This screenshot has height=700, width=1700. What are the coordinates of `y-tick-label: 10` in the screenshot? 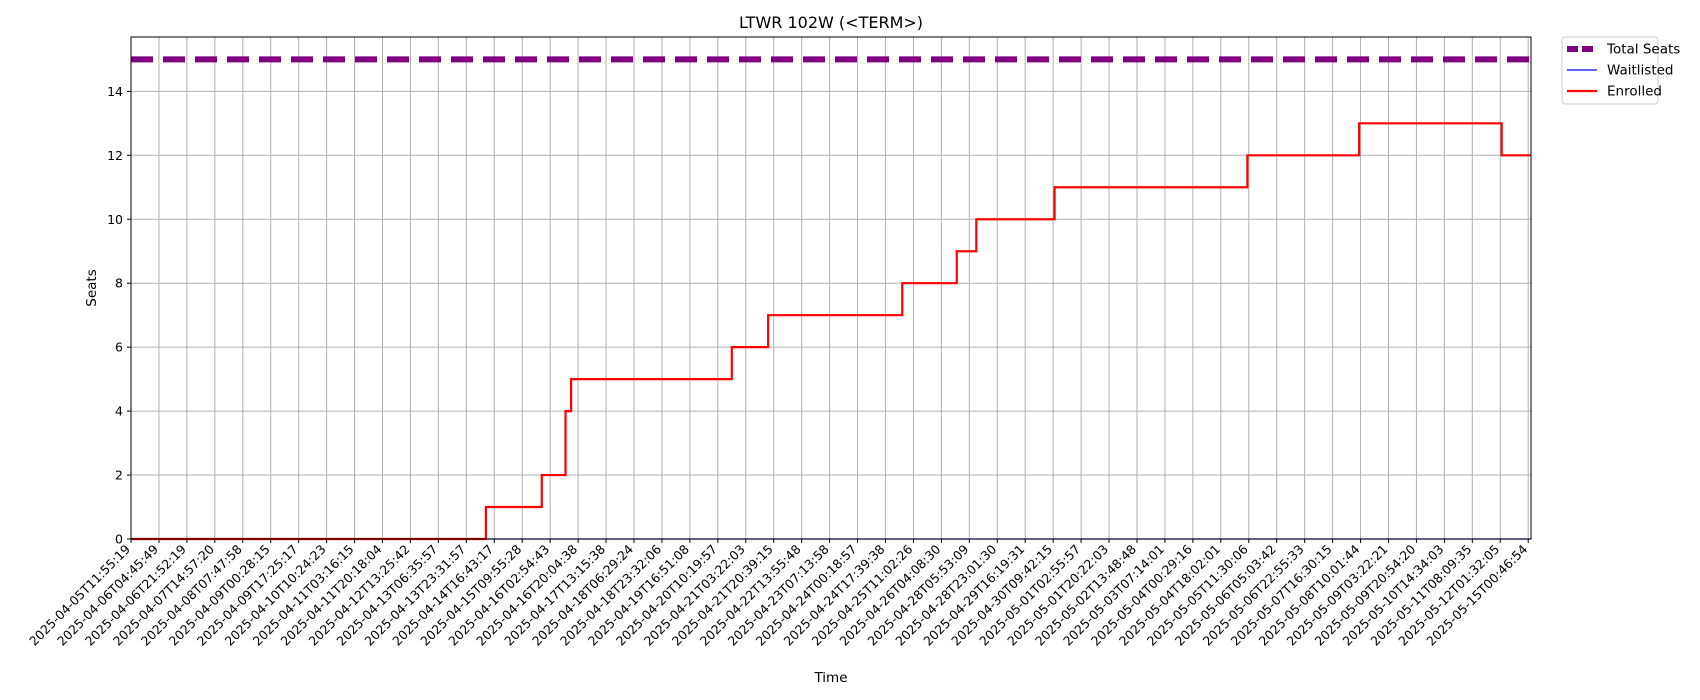 It's located at (115, 219).